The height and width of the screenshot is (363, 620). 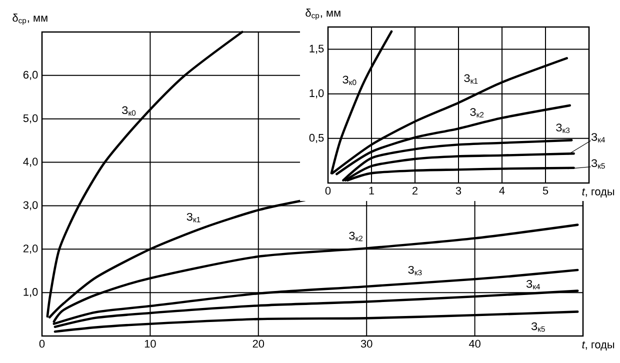 I want to click on x-tick-label: 5, so click(x=545, y=190).